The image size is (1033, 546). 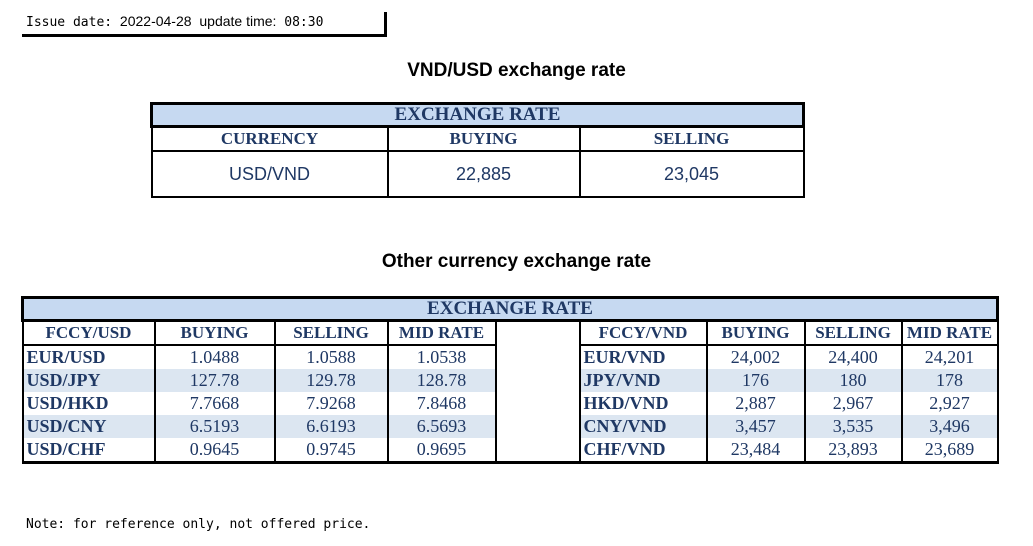 What do you see at coordinates (853, 357) in the screenshot?
I see `r-selling-cell: 24,400` at bounding box center [853, 357].